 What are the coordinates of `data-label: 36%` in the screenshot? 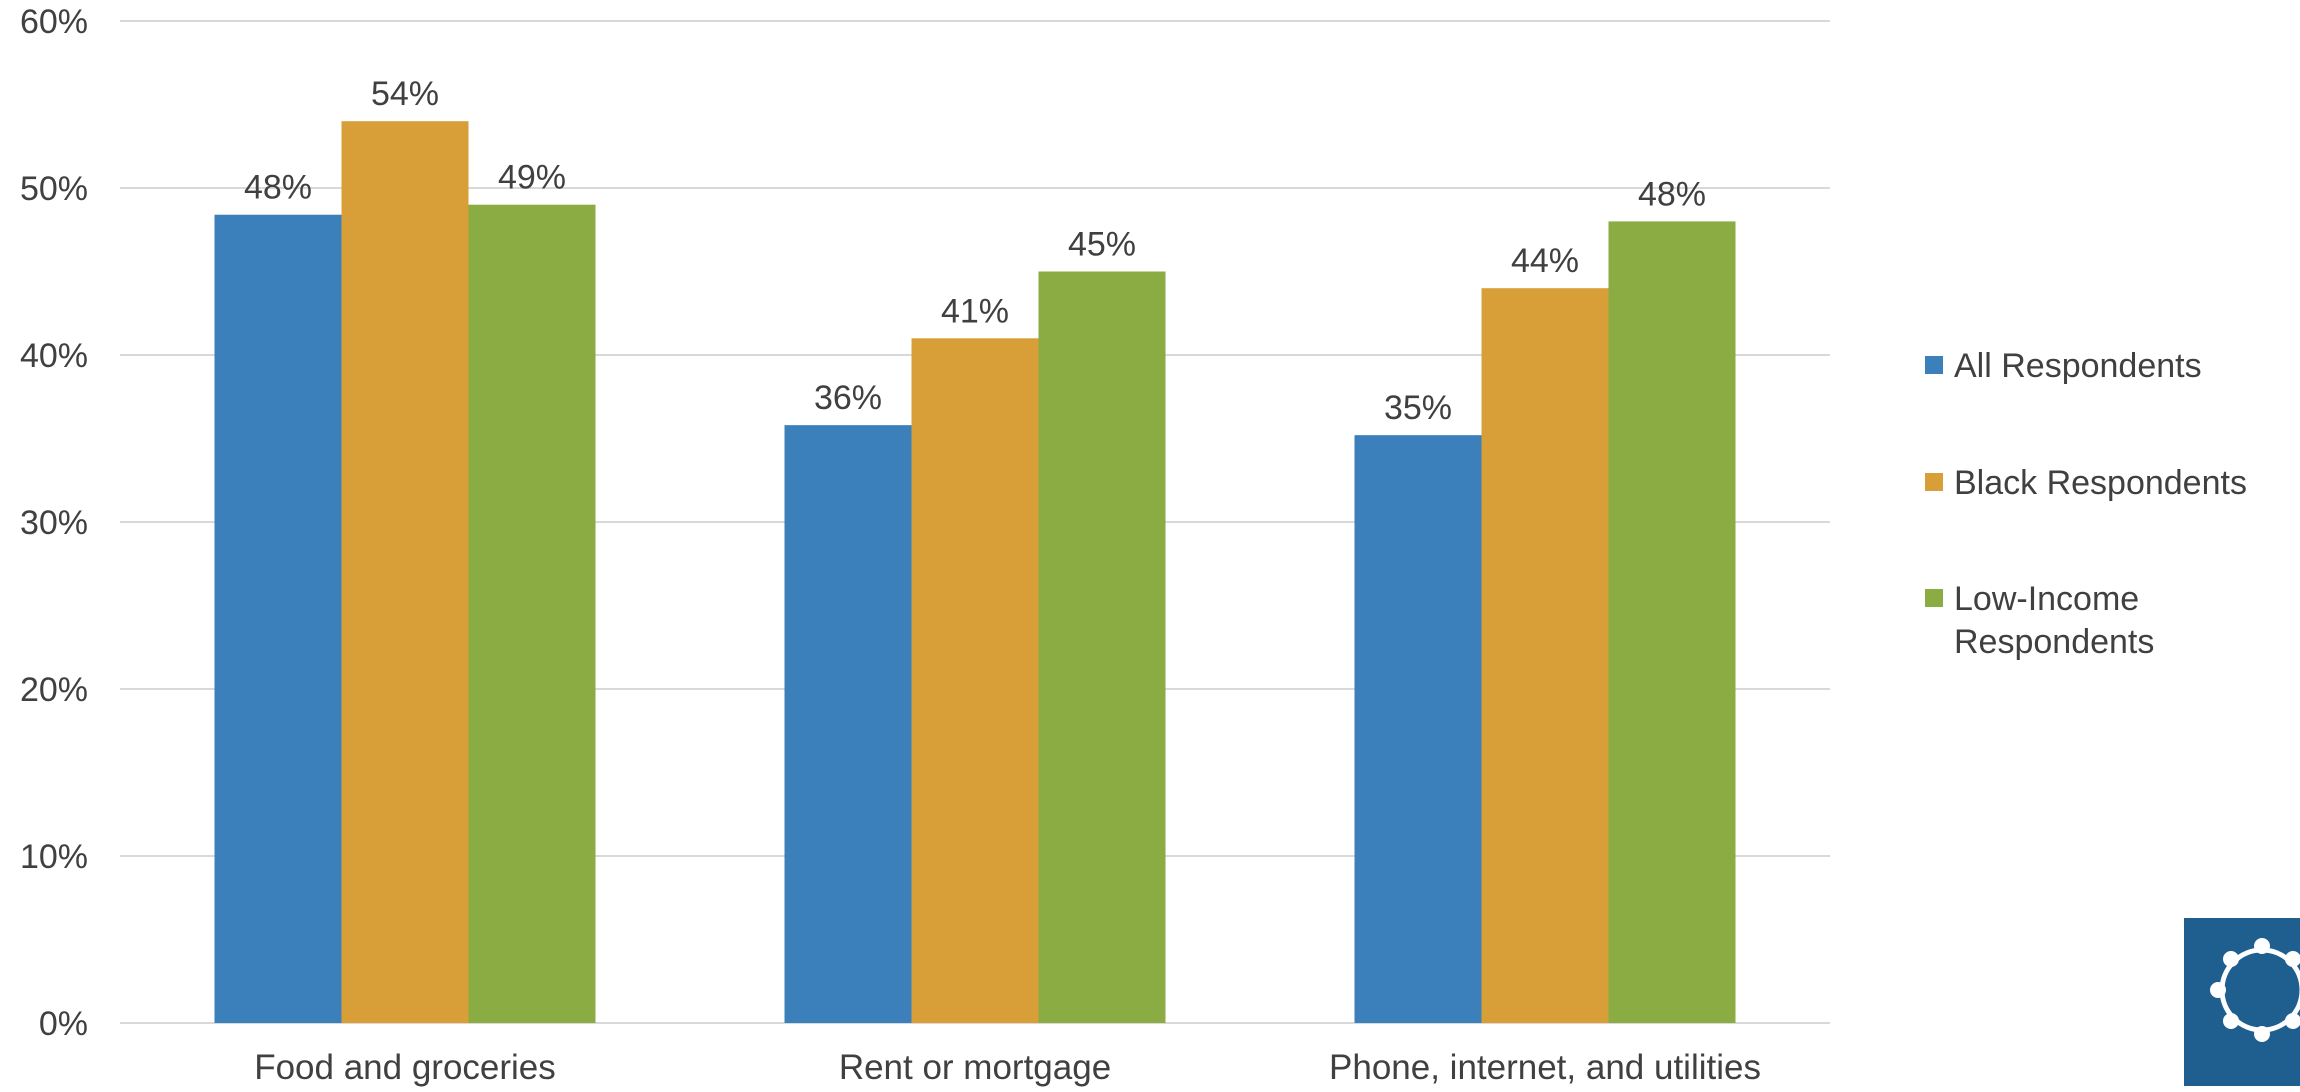 It's located at (848, 398).